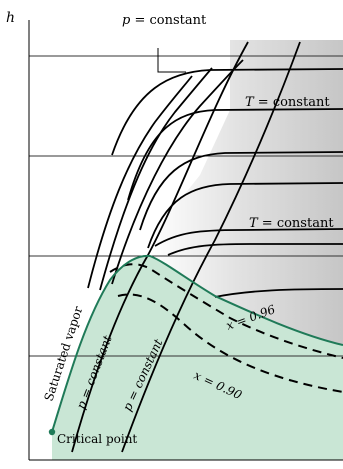 The width and height of the screenshot is (343, 469). What do you see at coordinates (171, 60) in the screenshot?
I see `p-label-leader` at bounding box center [171, 60].